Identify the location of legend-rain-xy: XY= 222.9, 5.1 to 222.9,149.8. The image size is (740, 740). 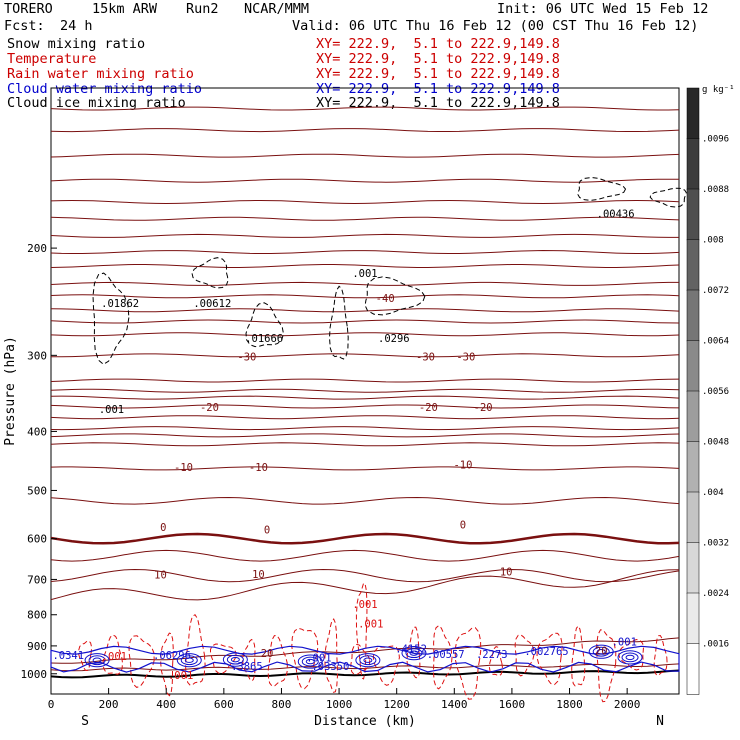
(438, 74).